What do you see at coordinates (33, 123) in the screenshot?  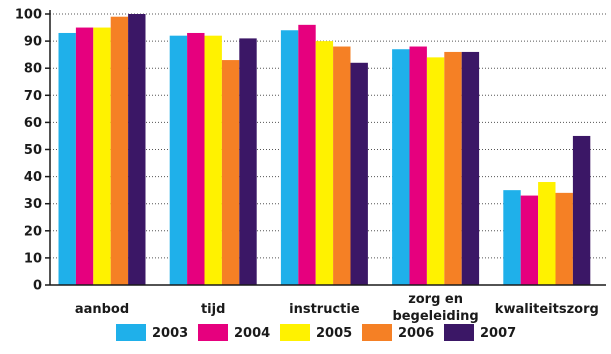 I see `y-tick-label: 60` at bounding box center [33, 123].